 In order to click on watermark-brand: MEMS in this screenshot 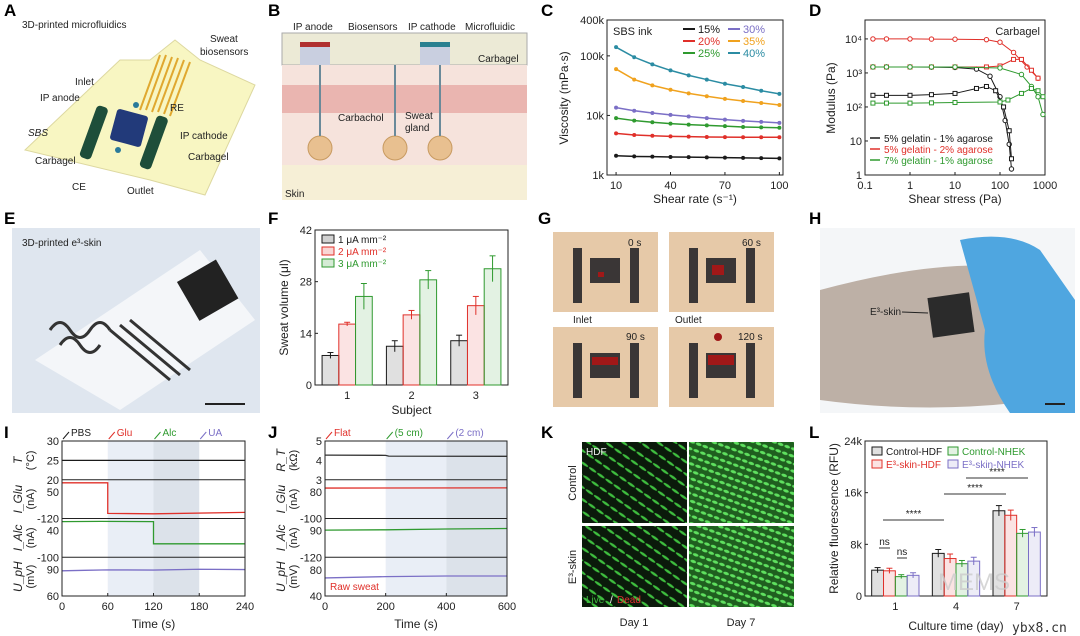, I will do `click(974, 582)`.